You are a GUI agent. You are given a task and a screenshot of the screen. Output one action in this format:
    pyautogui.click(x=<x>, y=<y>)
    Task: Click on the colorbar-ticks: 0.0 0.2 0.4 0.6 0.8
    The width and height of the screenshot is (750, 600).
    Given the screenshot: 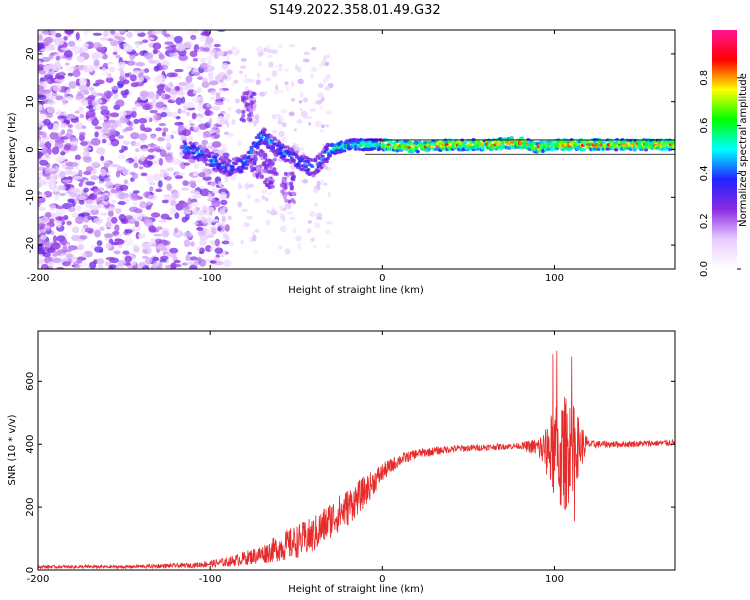 What is the action you would take?
    pyautogui.click(x=720, y=173)
    